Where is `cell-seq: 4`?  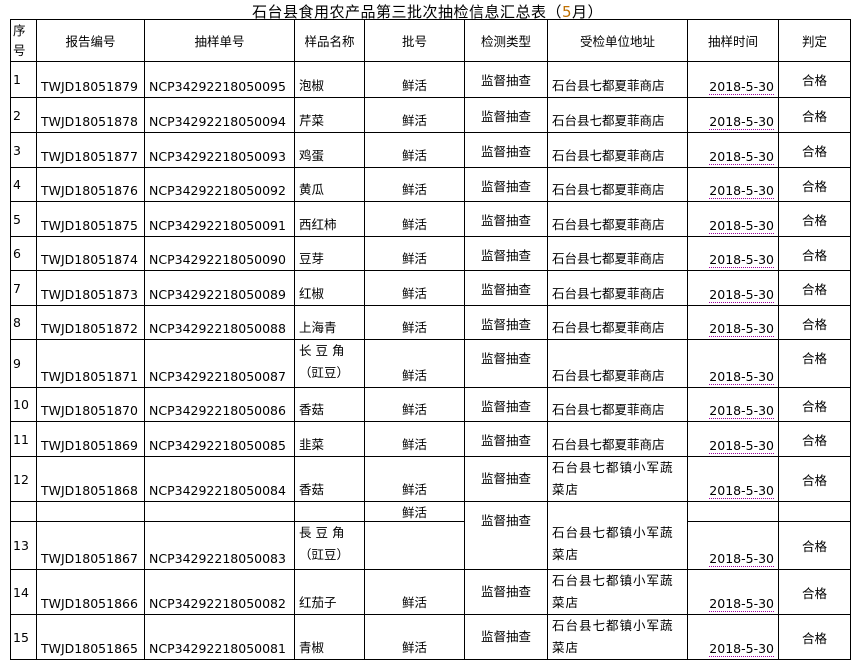 cell-seq: 4 is located at coordinates (23, 184).